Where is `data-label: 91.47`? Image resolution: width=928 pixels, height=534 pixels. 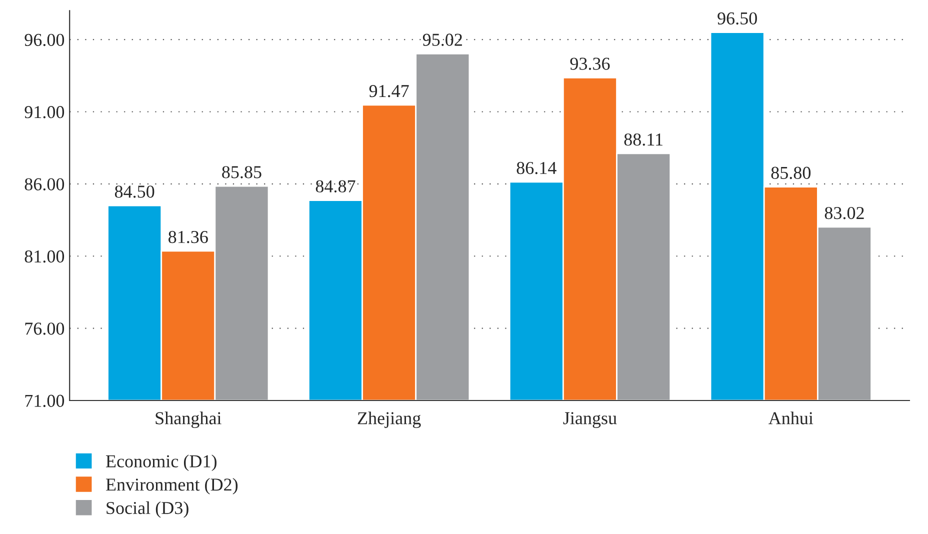 data-label: 91.47 is located at coordinates (389, 91).